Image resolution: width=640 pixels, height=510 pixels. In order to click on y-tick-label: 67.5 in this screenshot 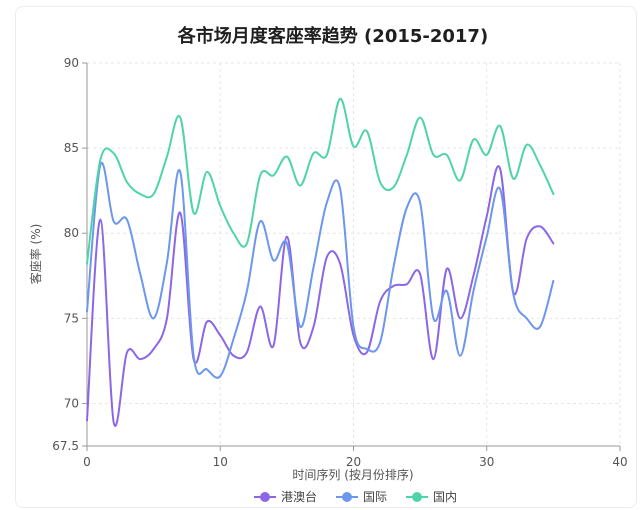, I will do `click(65, 446)`.